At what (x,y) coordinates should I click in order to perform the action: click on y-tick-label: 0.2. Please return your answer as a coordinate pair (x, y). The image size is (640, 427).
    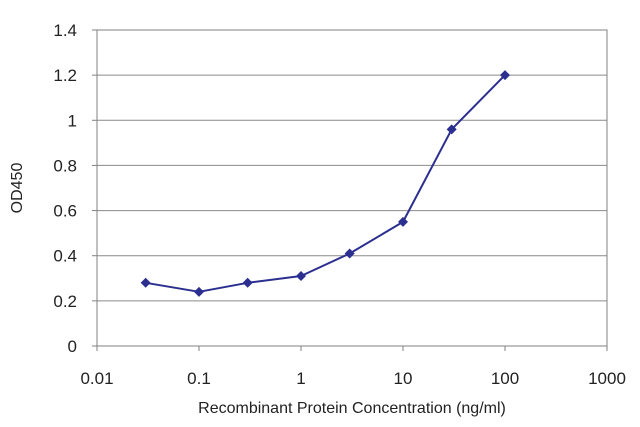
    Looking at the image, I should click on (65, 301).